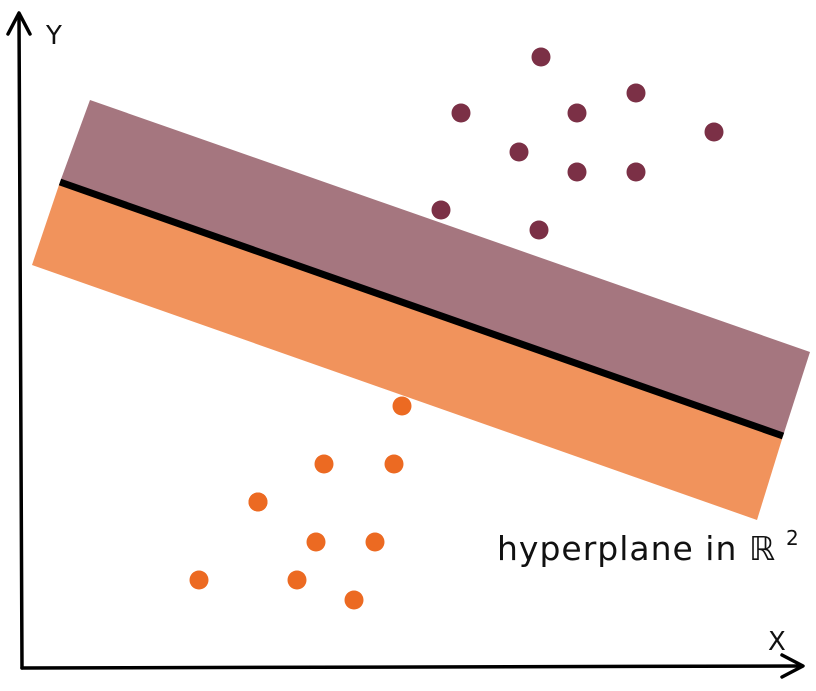 The image size is (816, 691). I want to click on x-axis-arrowhead, so click(792, 666).